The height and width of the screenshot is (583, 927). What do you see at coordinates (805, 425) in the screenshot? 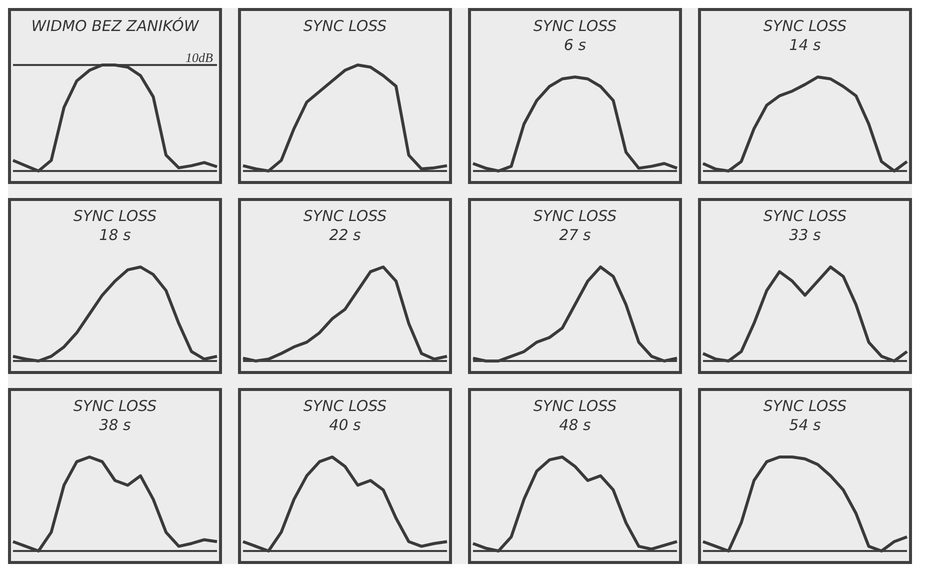
I see `chart-subtitle: 54 s` at bounding box center [805, 425].